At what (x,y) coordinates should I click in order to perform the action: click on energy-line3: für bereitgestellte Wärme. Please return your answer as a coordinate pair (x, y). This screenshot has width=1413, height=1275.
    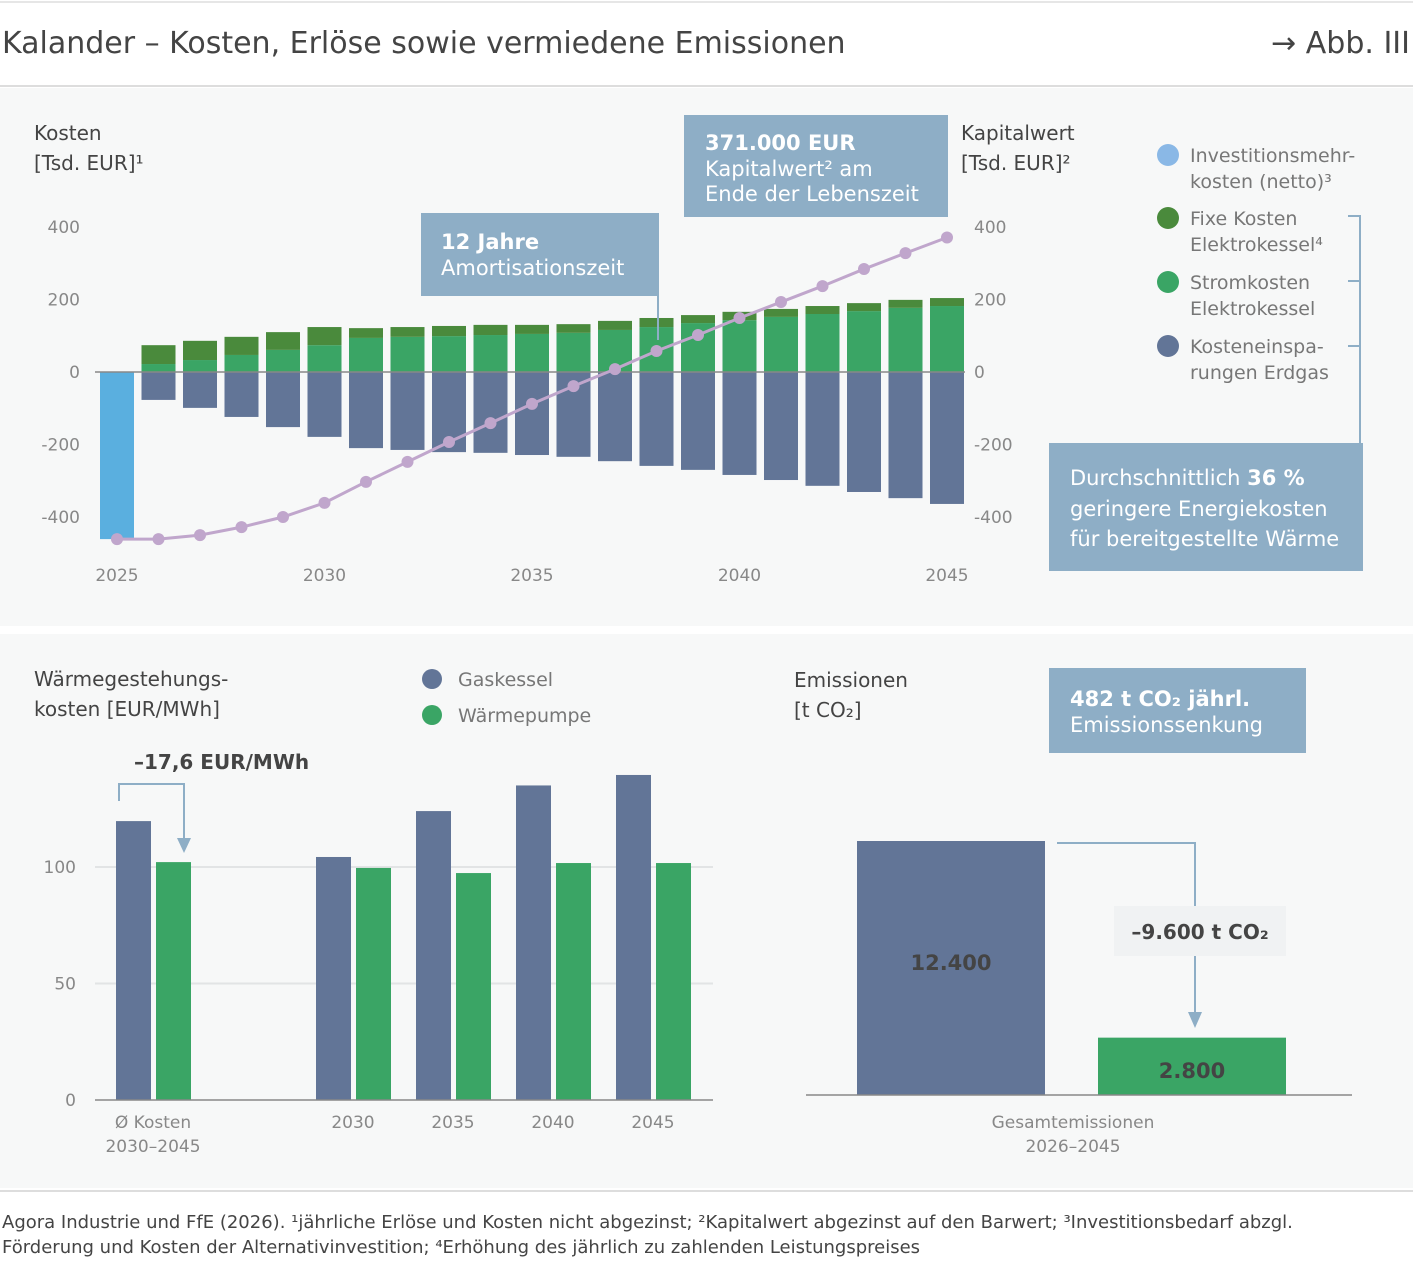
    Looking at the image, I should click on (1204, 539).